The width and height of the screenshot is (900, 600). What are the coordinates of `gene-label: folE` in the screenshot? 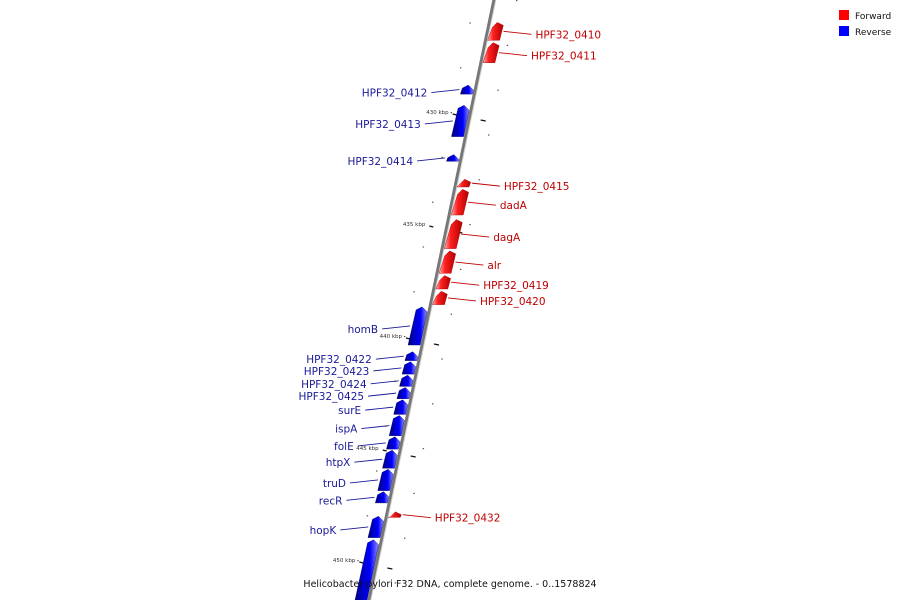 It's located at (344, 447).